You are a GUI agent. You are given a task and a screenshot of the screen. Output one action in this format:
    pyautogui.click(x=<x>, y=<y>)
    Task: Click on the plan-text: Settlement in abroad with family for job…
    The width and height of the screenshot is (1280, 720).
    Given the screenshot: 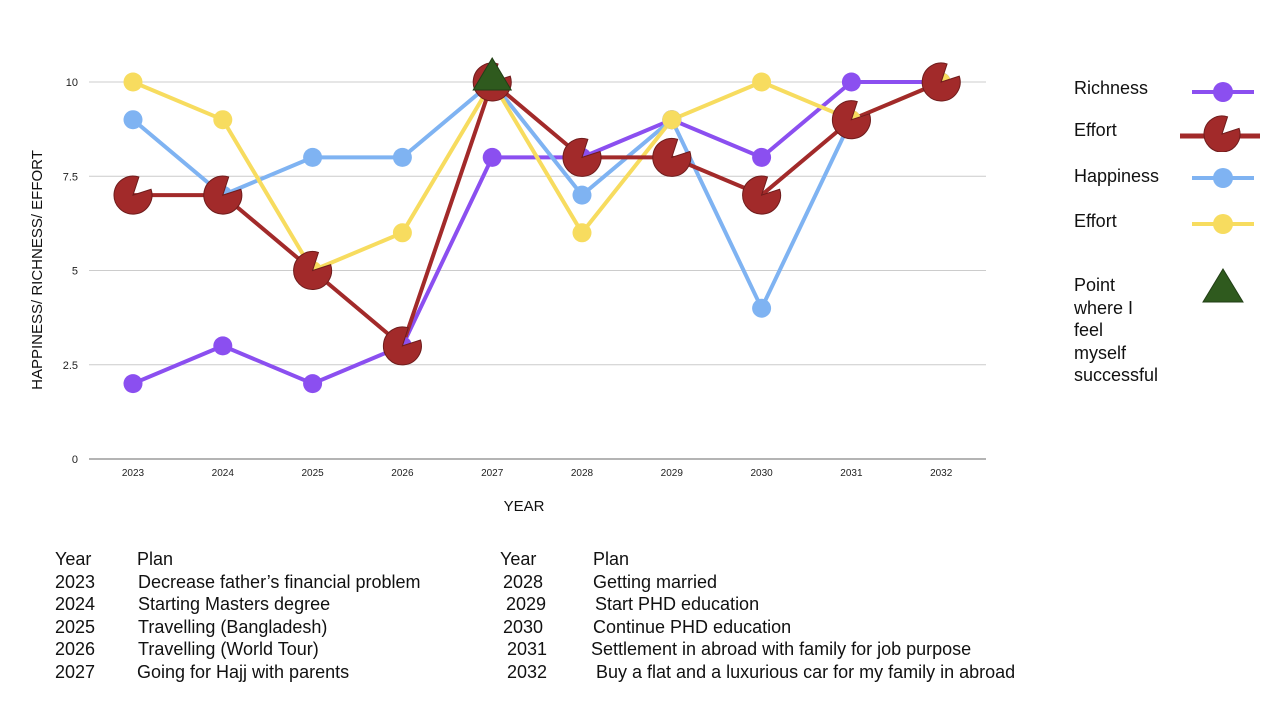 What is the action you would take?
    pyautogui.click(x=781, y=649)
    